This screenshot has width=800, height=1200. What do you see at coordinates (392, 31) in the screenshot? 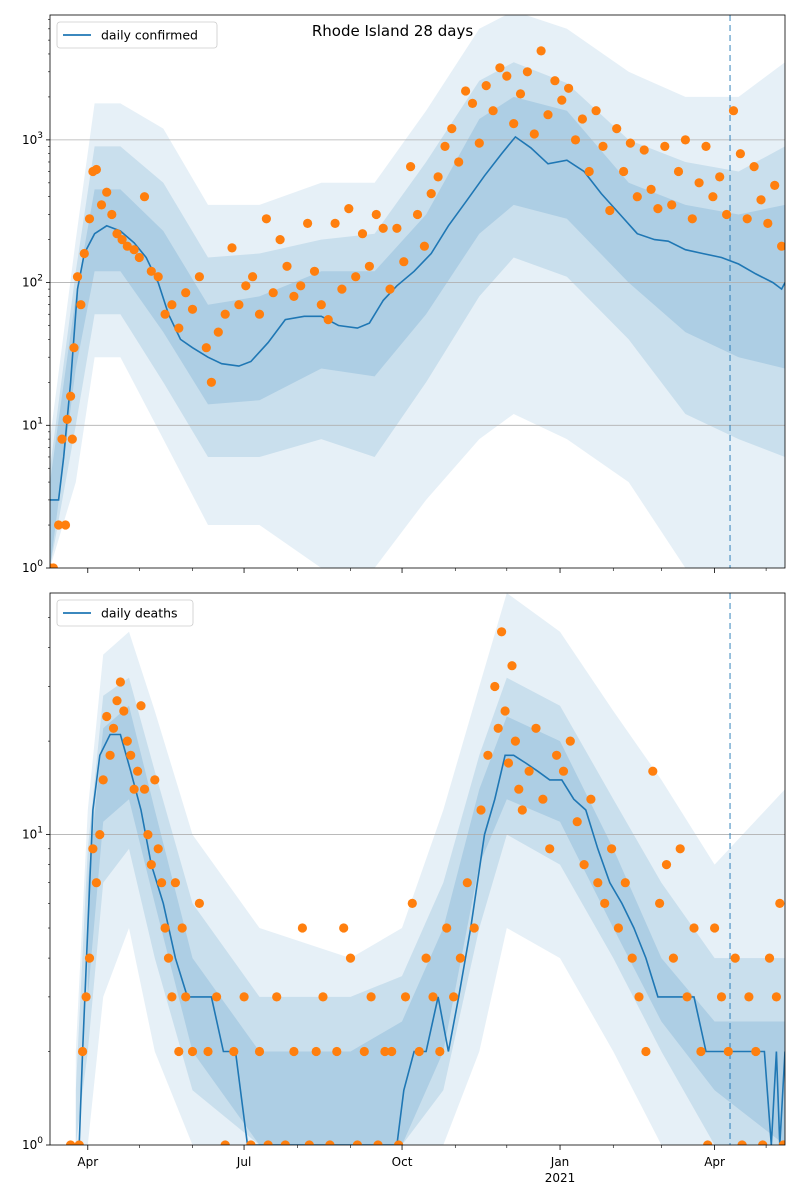
I see `chart-title: Rhode Island 28 days` at bounding box center [392, 31].